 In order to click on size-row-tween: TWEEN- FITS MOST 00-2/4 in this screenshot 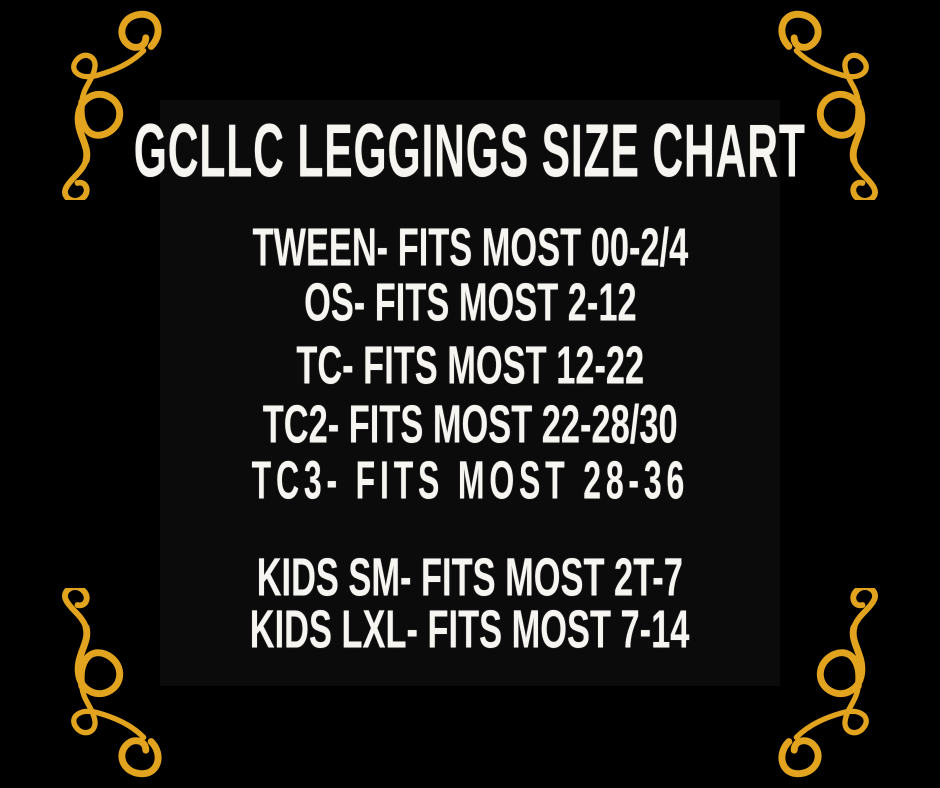, I will do `click(470, 248)`.